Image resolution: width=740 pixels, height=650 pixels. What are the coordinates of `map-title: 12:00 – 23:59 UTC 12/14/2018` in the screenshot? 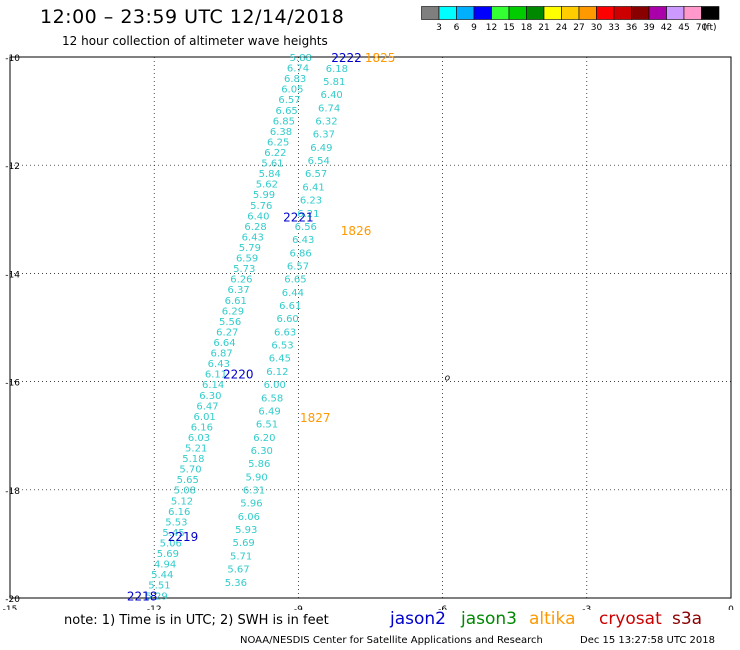 It's located at (192, 17).